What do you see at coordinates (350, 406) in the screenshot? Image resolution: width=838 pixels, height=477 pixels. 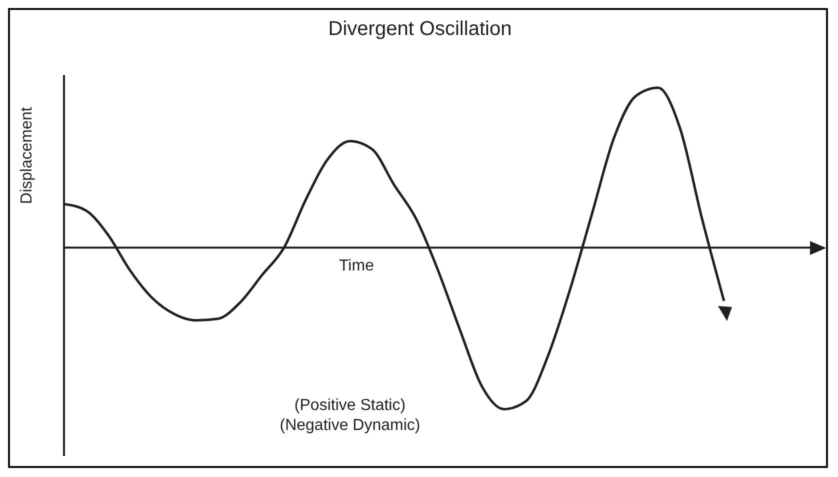 I see `annotation: (Positive Static)` at bounding box center [350, 406].